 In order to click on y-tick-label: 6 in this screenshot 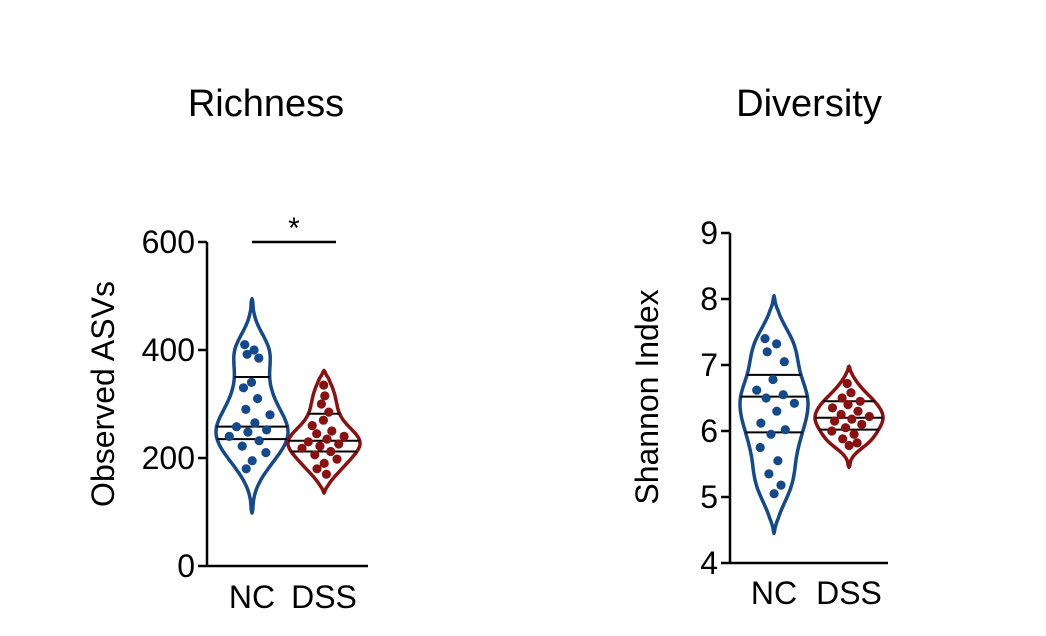, I will do `click(709, 431)`.